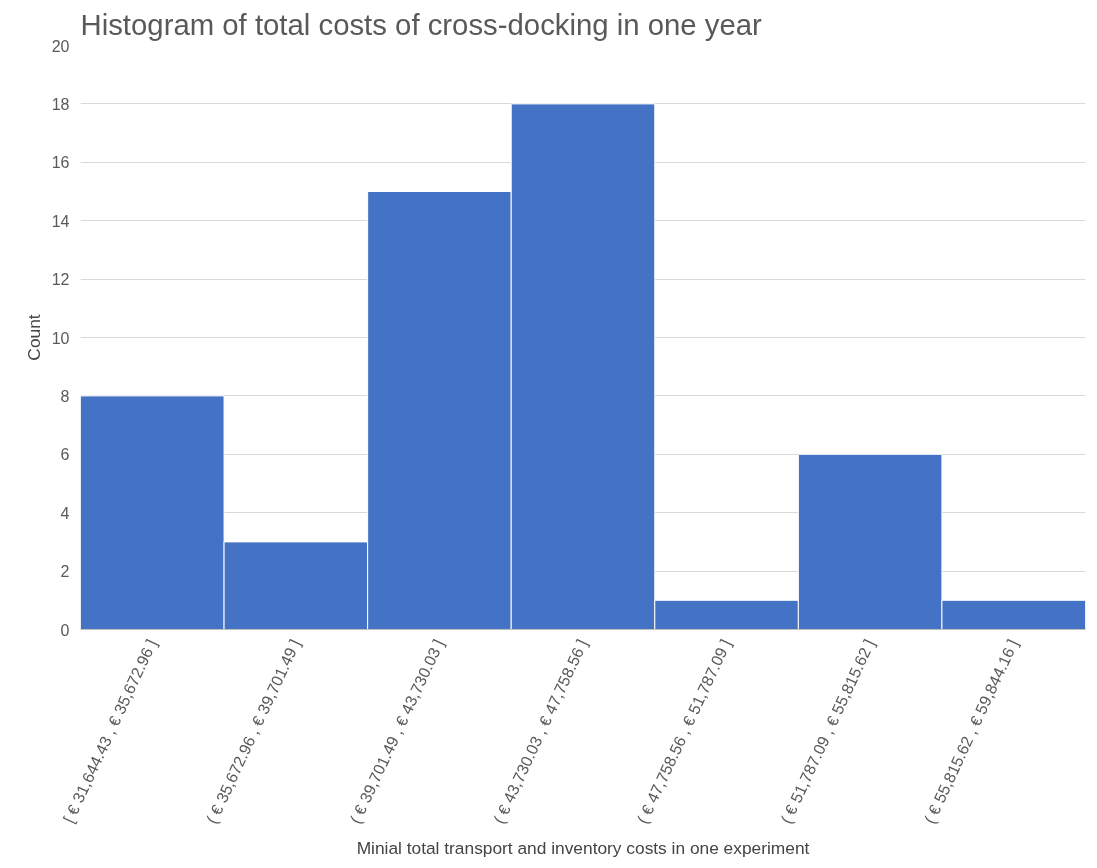 The width and height of the screenshot is (1097, 868). What do you see at coordinates (583, 847) in the screenshot?
I see `x-axis-title: Minial total transport and inventory costs in one experiment` at bounding box center [583, 847].